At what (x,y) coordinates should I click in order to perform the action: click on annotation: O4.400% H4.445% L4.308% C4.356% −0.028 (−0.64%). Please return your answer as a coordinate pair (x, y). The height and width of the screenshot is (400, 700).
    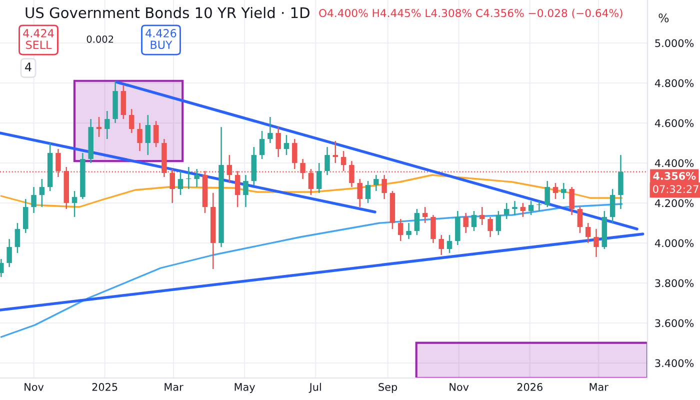
    Looking at the image, I should click on (470, 13).